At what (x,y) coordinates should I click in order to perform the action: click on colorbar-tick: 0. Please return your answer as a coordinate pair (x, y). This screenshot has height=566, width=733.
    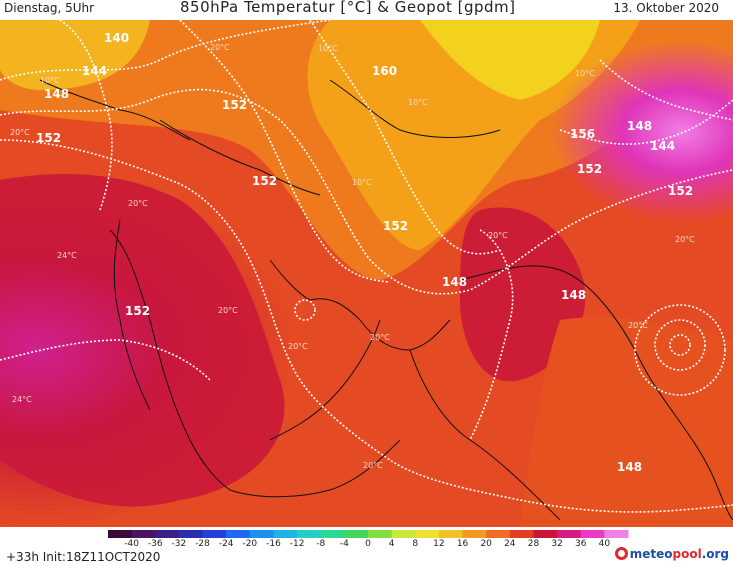
    Looking at the image, I should click on (368, 544).